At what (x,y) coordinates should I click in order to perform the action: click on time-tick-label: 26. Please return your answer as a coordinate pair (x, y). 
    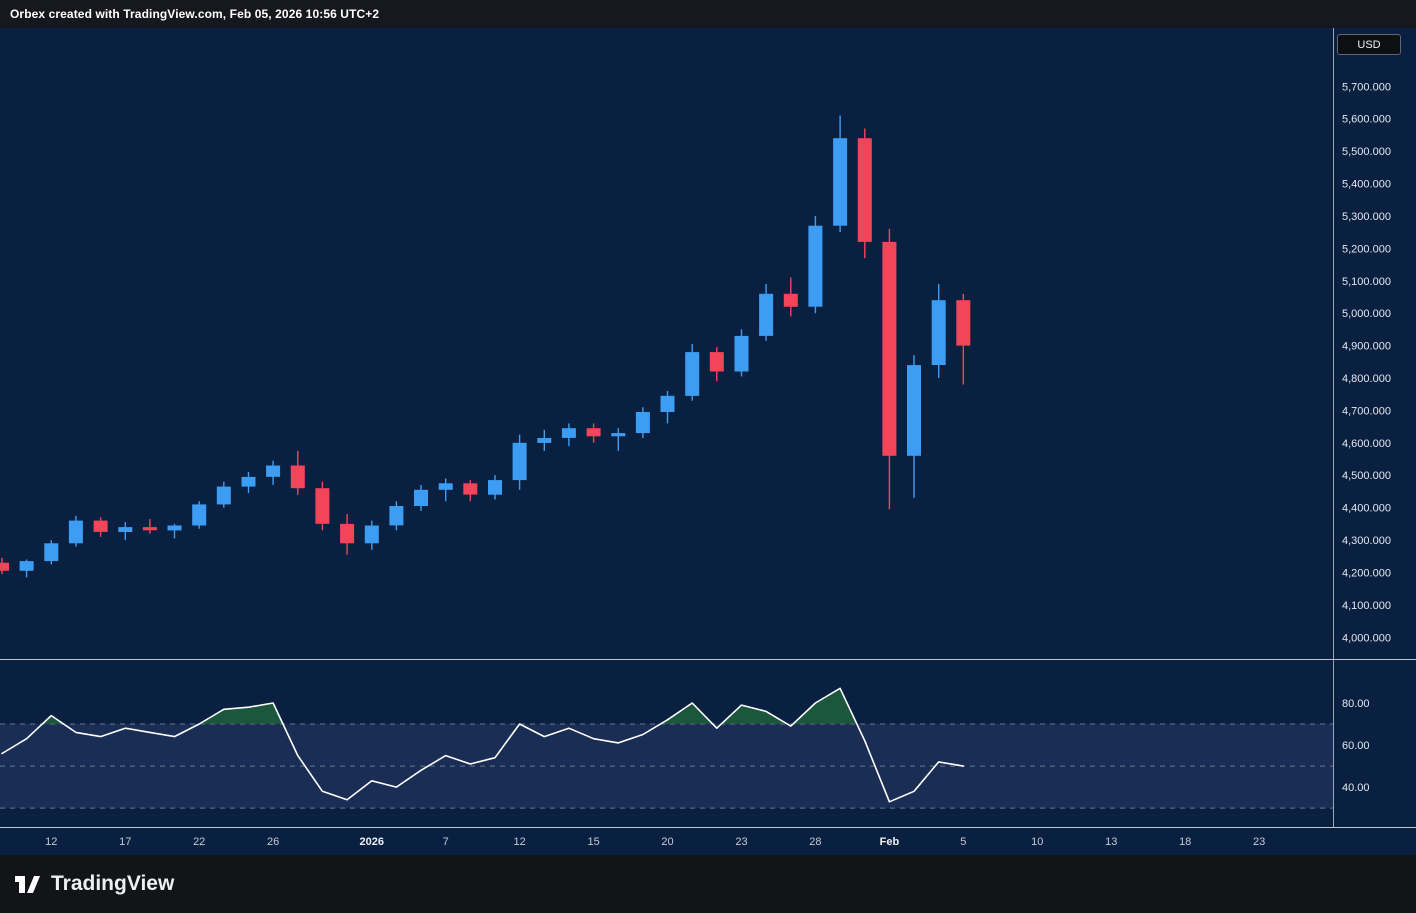
    Looking at the image, I should click on (273, 842).